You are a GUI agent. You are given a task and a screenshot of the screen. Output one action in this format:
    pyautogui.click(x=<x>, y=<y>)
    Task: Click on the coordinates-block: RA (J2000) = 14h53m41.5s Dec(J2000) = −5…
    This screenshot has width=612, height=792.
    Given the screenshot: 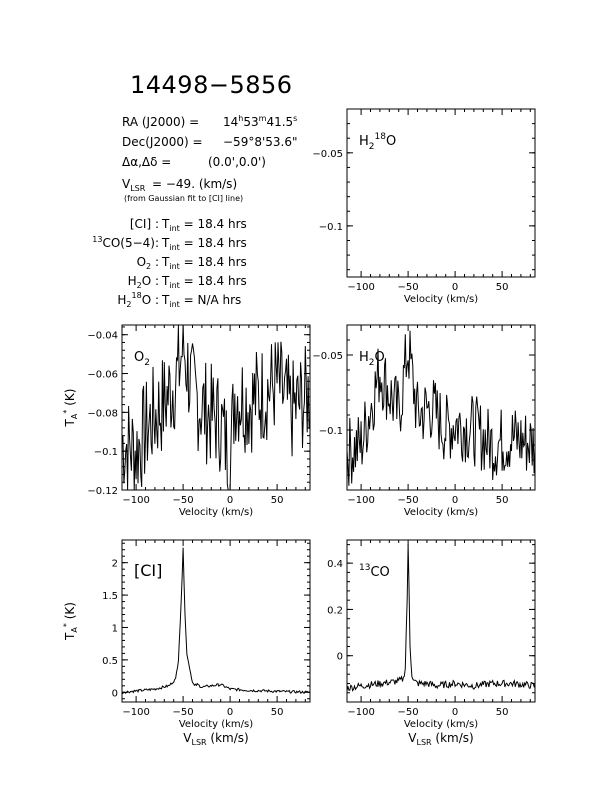 What is the action you would take?
    pyautogui.click(x=210, y=158)
    